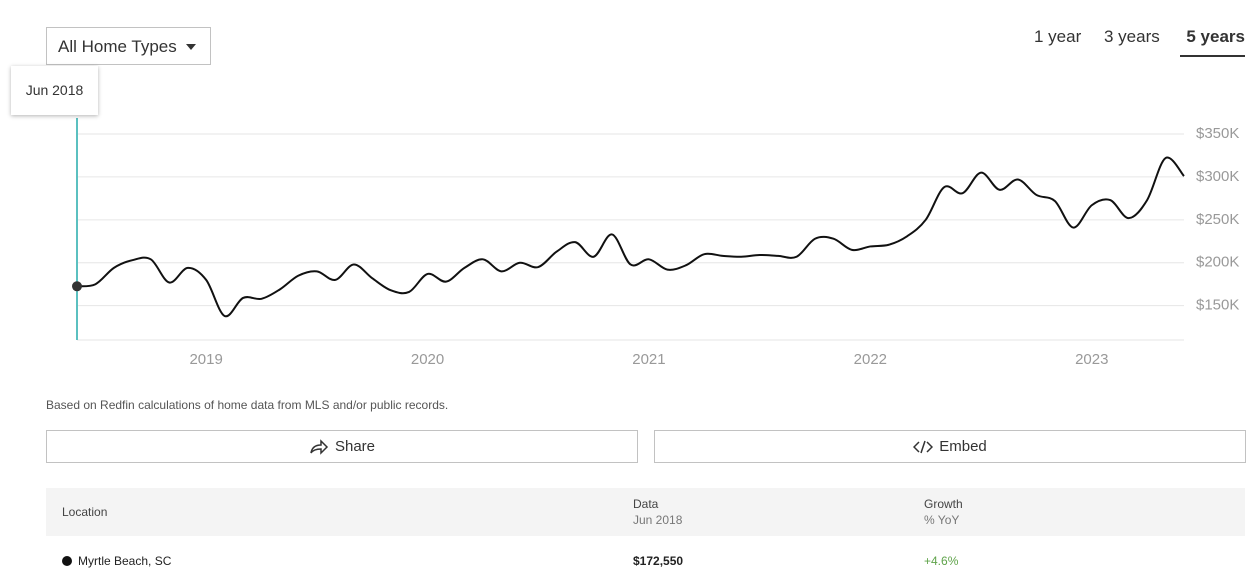 Image resolution: width=1250 pixels, height=579 pixels. I want to click on column-title: Growth, so click(943, 504).